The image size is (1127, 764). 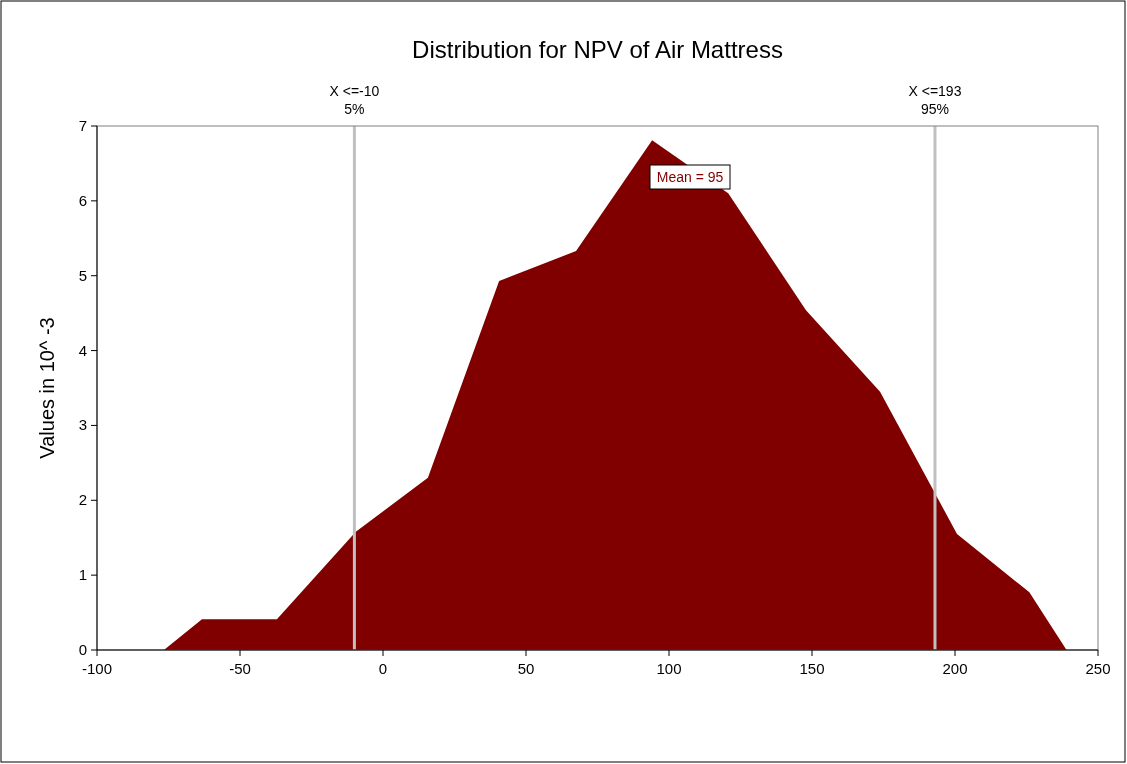 I want to click on y-tick-label: 4, so click(x=82, y=350).